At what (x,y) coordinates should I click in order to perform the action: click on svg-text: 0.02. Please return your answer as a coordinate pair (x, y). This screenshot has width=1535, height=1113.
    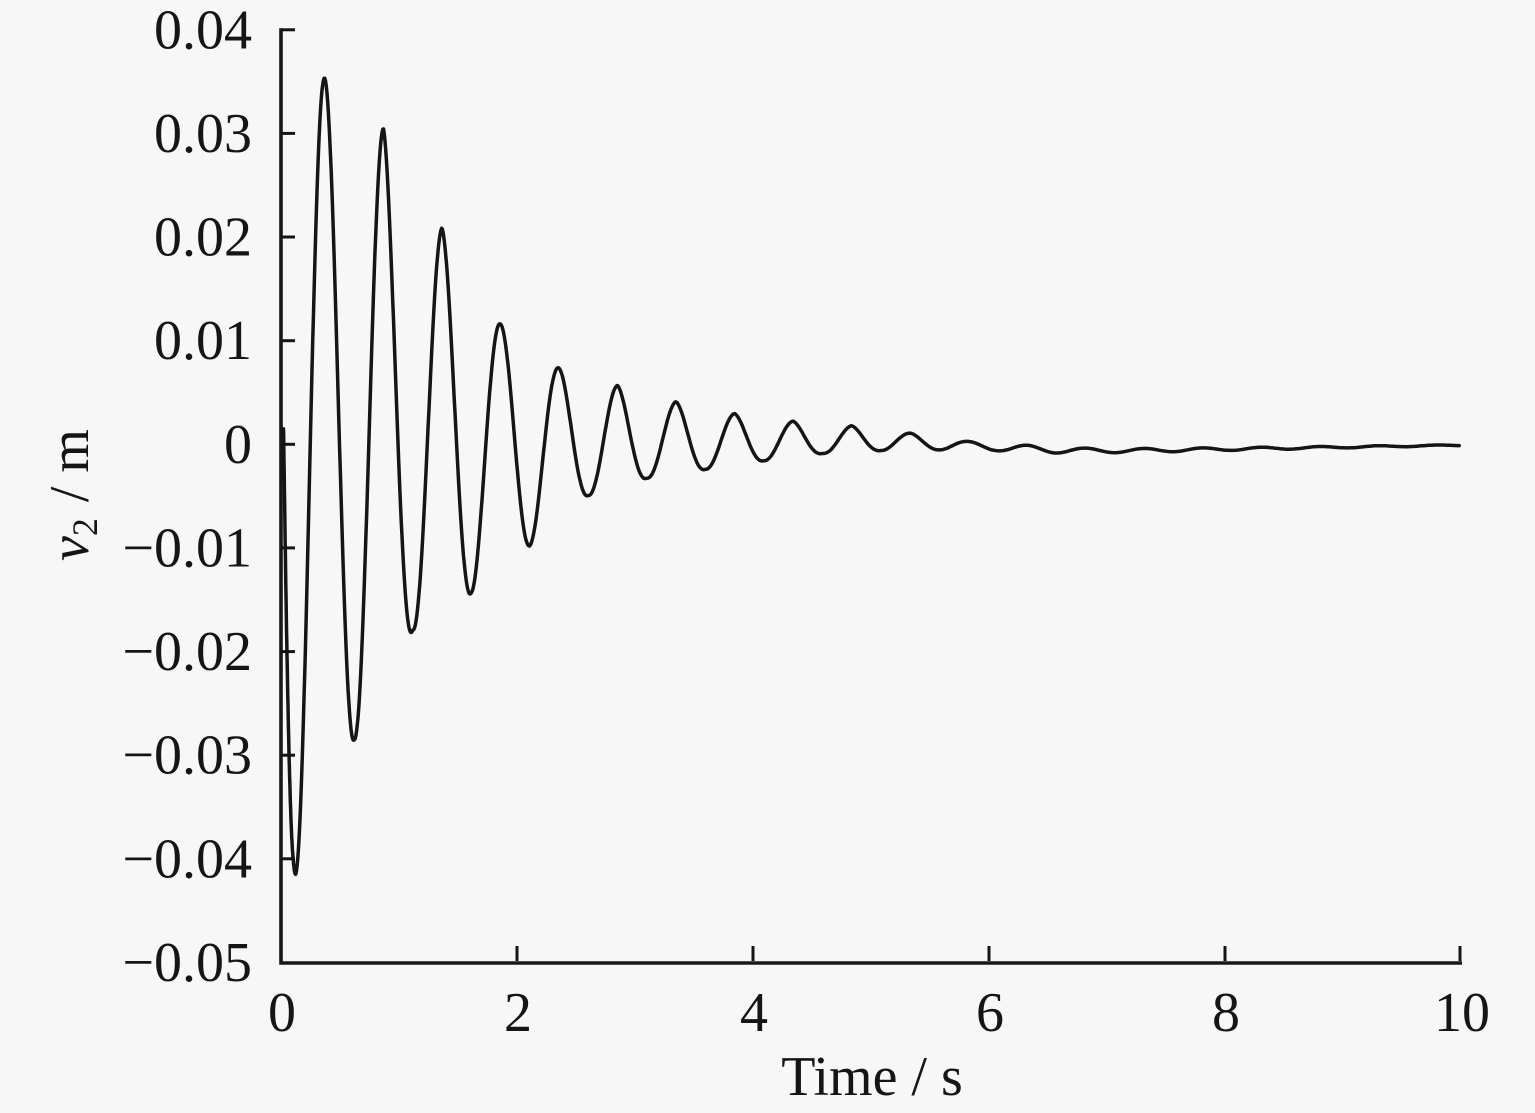
    Looking at the image, I should click on (203, 238).